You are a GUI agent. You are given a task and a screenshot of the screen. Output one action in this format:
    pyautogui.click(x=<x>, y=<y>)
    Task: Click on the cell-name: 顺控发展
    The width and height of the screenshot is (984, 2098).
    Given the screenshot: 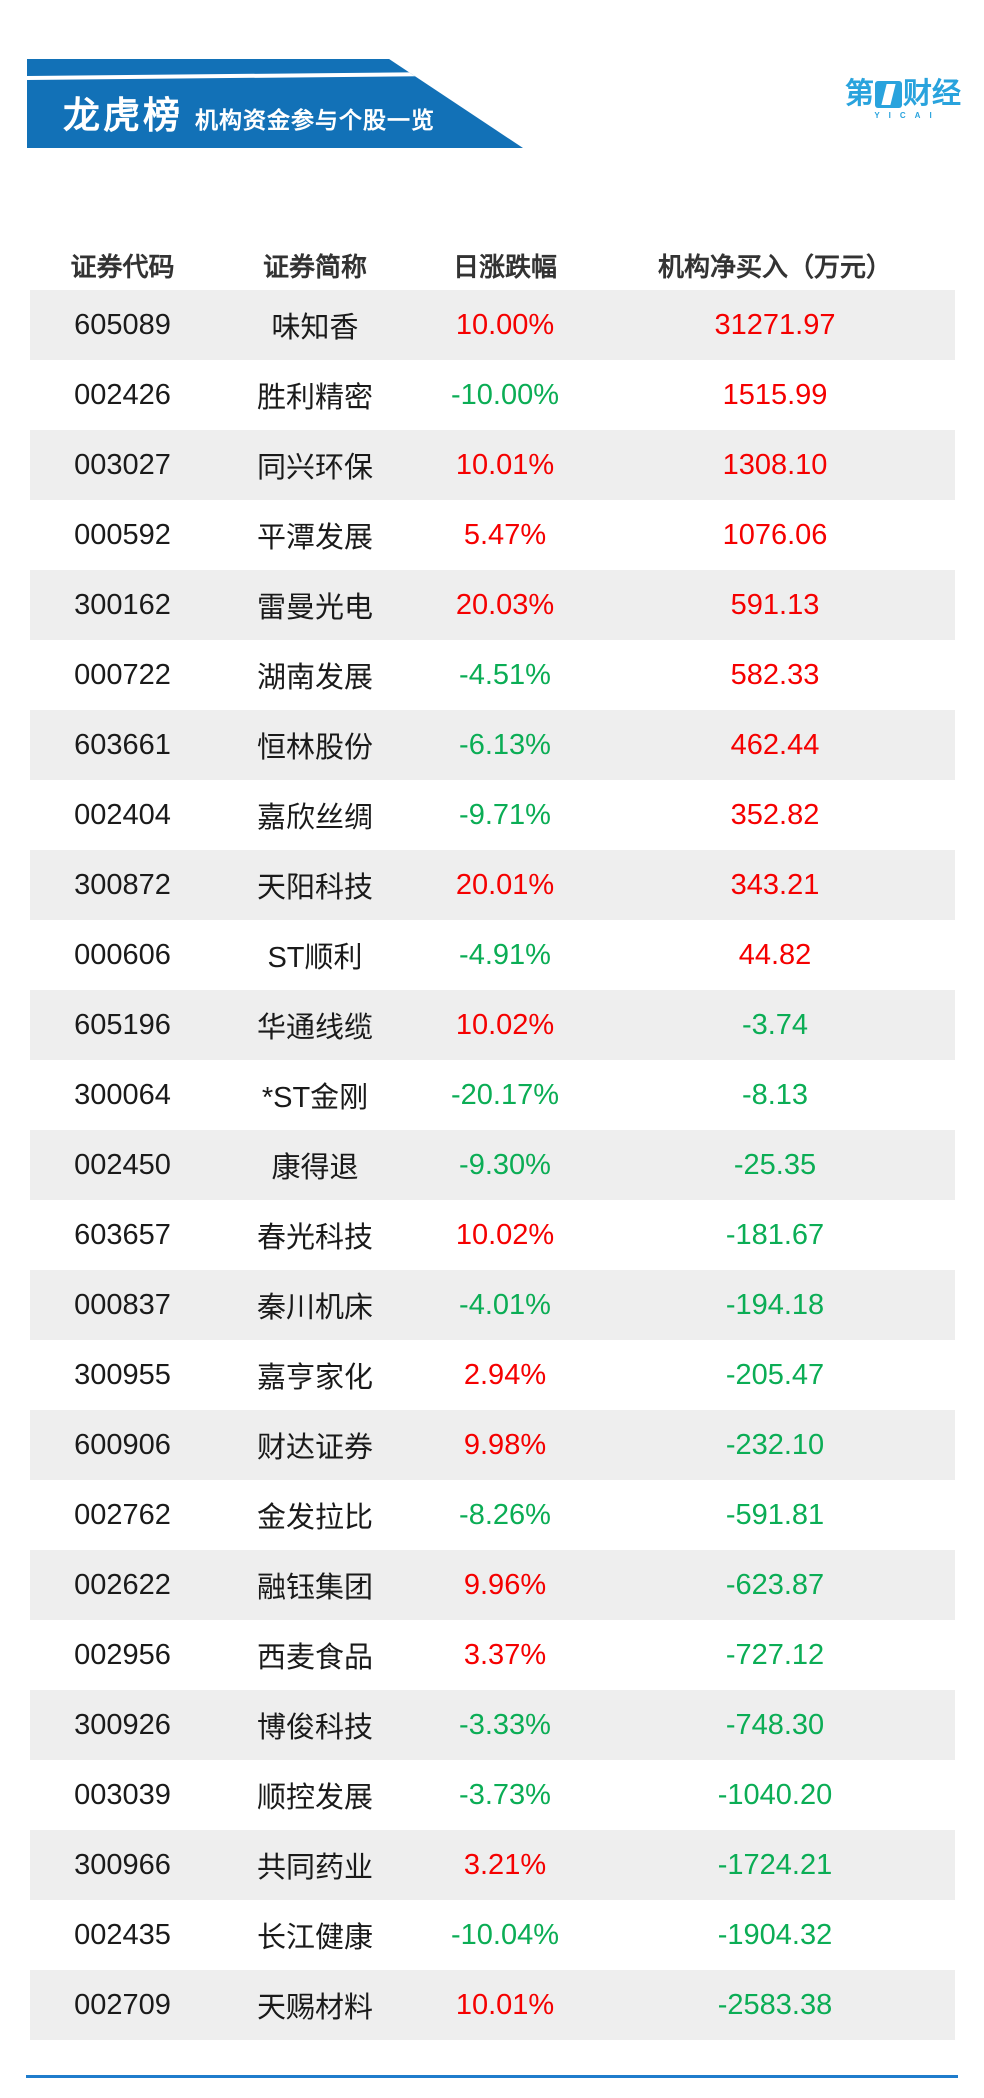 What is the action you would take?
    pyautogui.click(x=314, y=1798)
    